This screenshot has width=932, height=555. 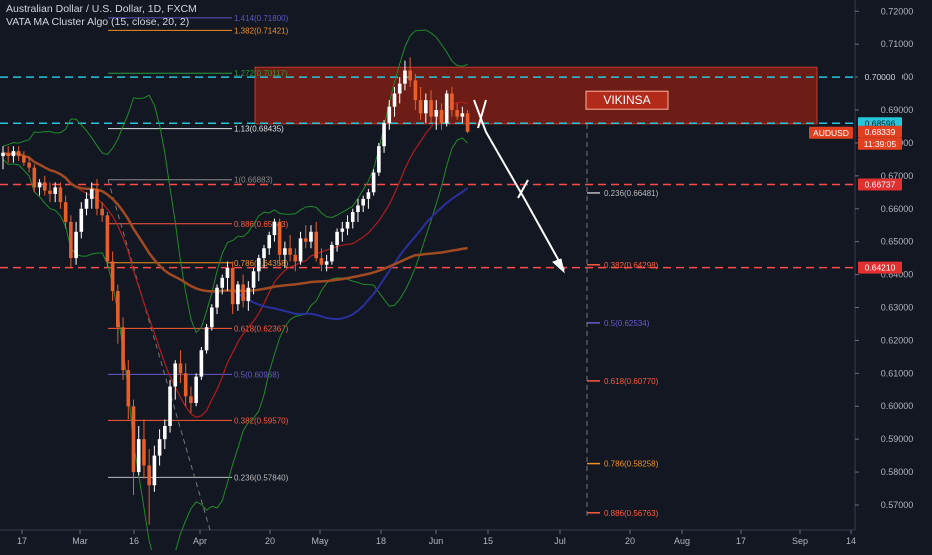 What do you see at coordinates (261, 263) in the screenshot?
I see `fib-retracement-label: 0.786(0.64358)` at bounding box center [261, 263].